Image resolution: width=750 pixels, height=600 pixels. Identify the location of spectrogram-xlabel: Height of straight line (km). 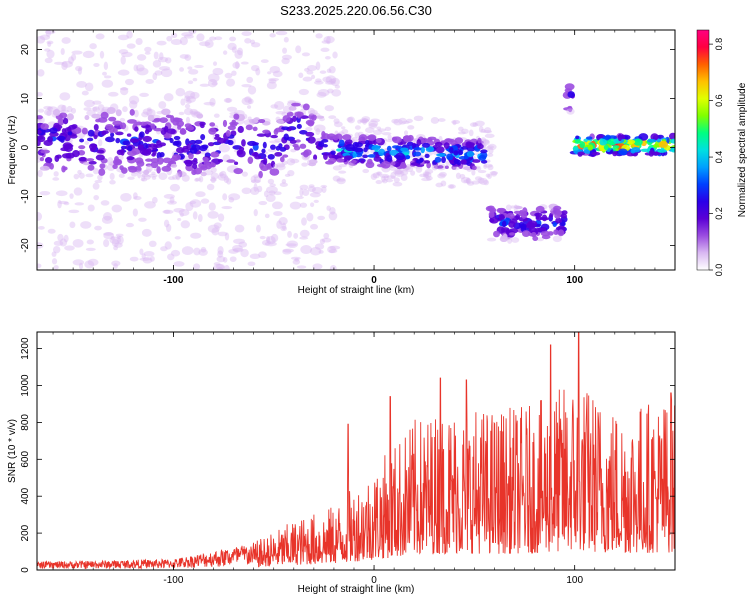
(356, 290).